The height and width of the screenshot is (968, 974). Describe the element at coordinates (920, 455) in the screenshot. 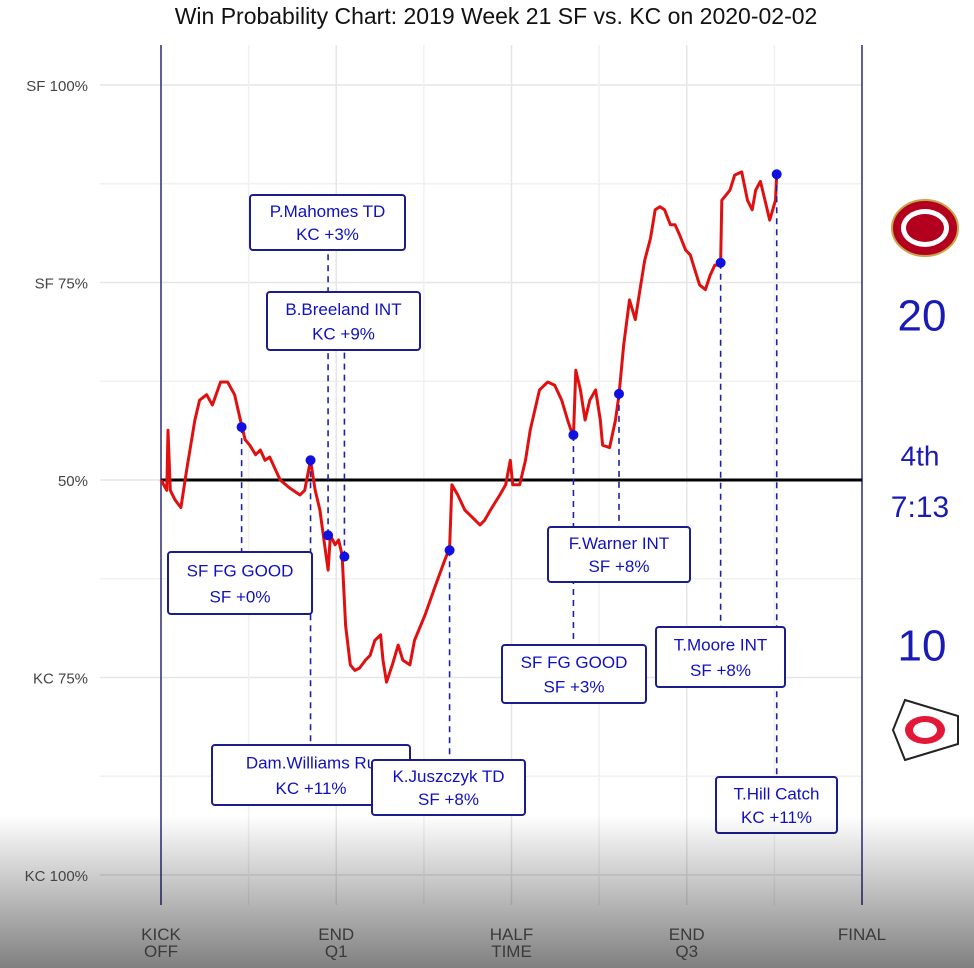

I see `quarter: 4th` at that location.